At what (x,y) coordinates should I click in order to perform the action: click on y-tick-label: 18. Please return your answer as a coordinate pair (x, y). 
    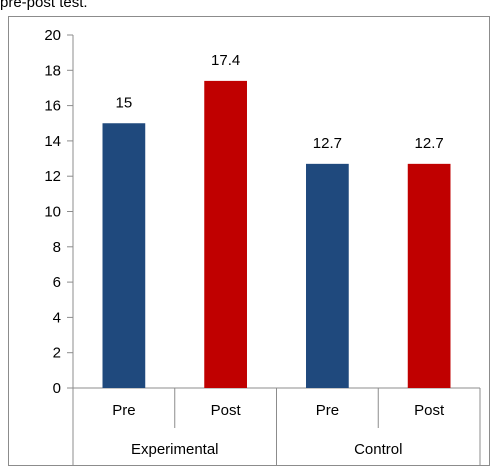
    Looking at the image, I should click on (52, 70).